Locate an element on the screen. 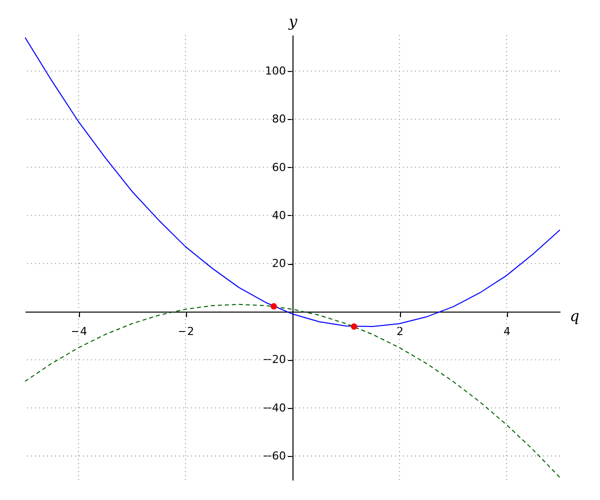 This screenshot has width=600, height=500. y-tick-label: 80 is located at coordinates (279, 119).